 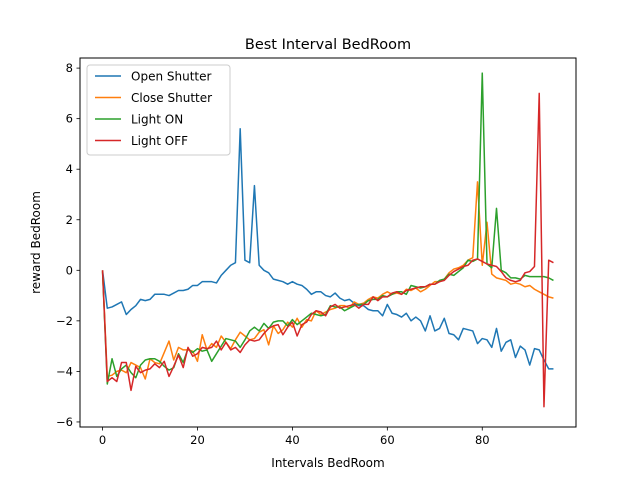 I want to click on y-tick-label: −4, so click(x=64, y=371).